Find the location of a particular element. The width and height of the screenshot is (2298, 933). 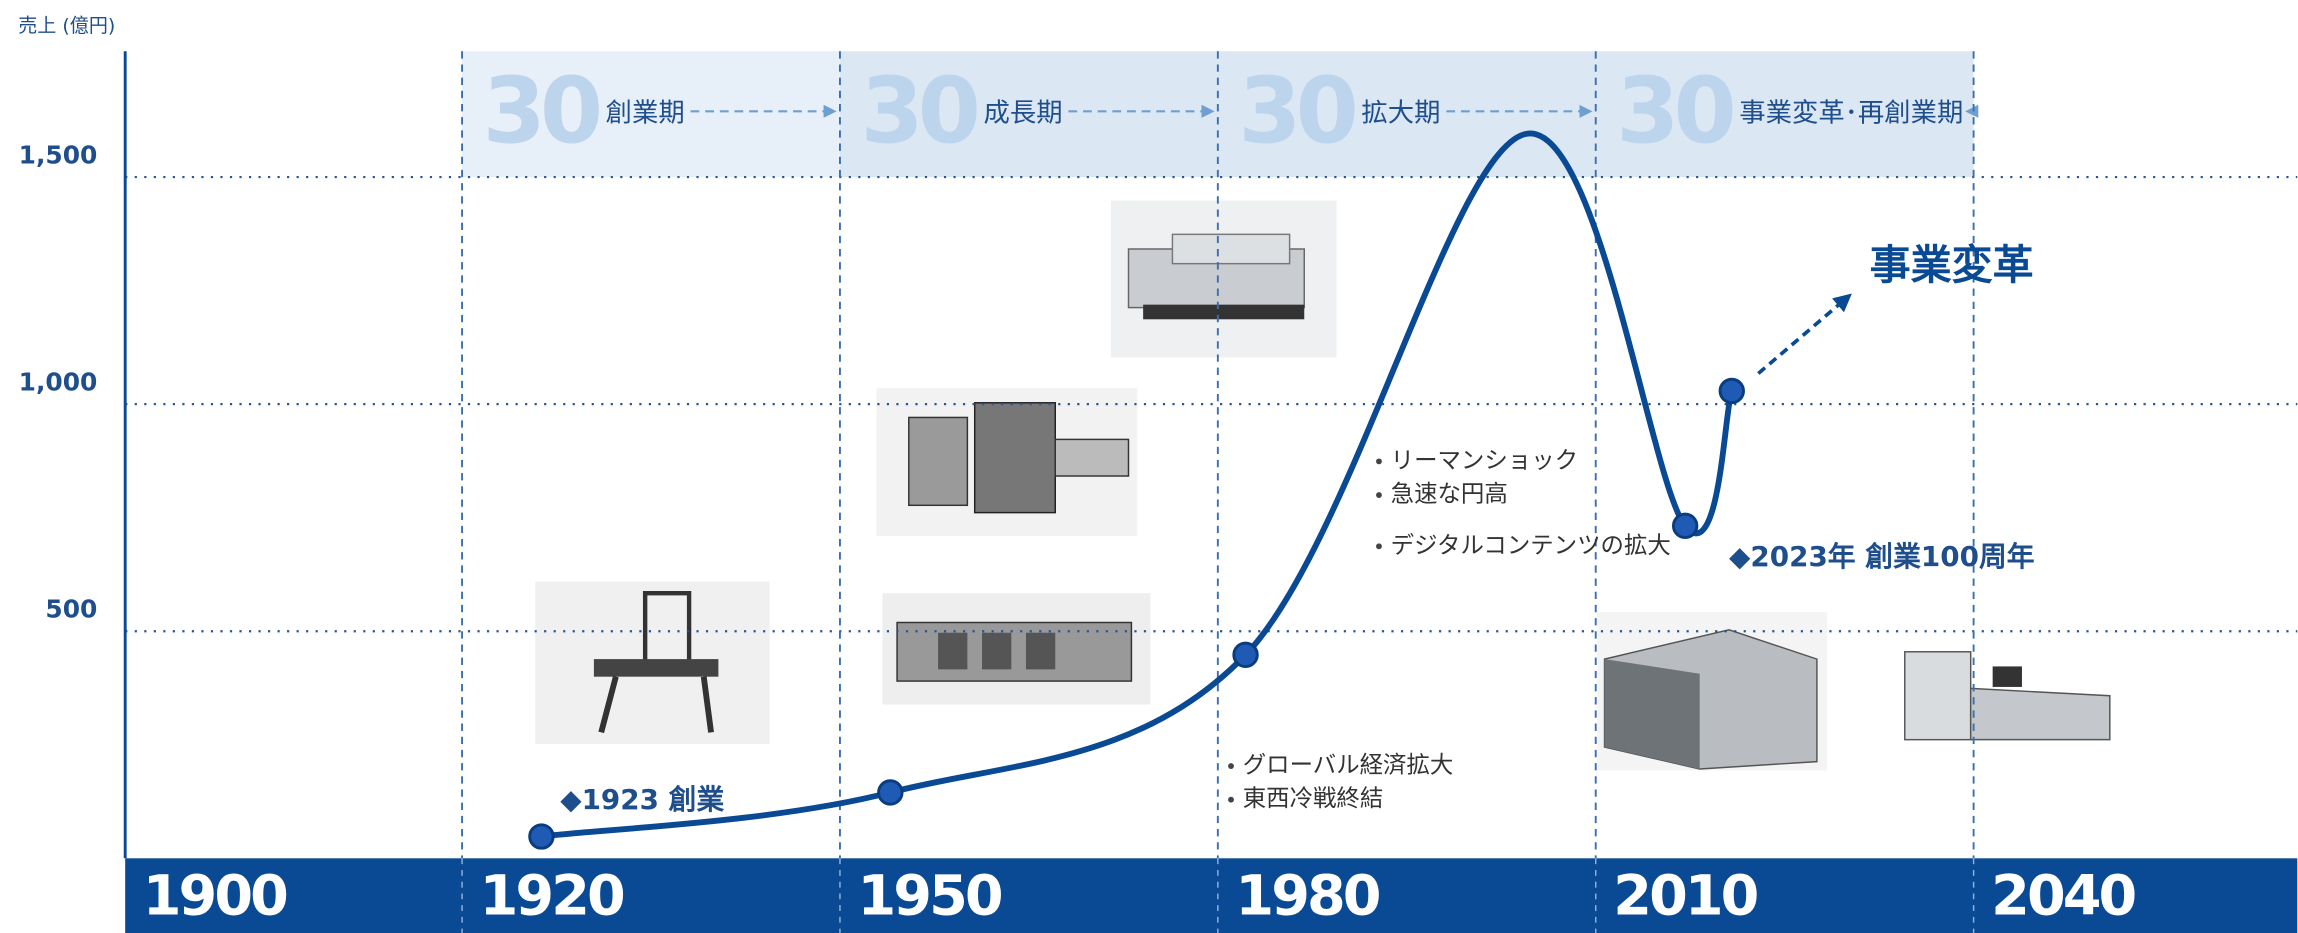

y-tick-label: 500 is located at coordinates (71, 609).